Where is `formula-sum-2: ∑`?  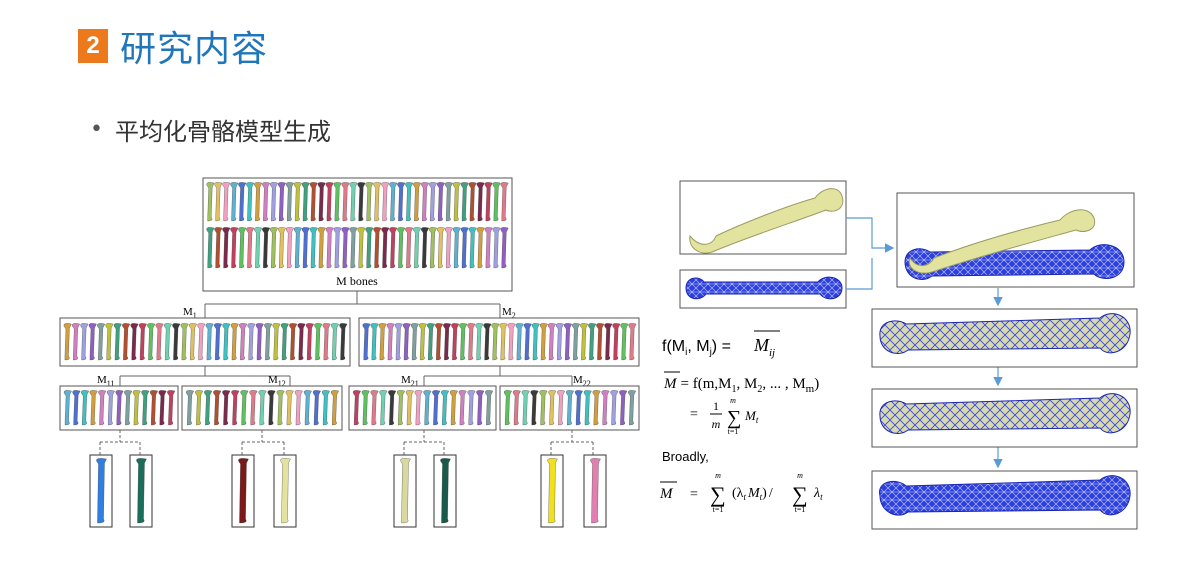 formula-sum-2: ∑ is located at coordinates (718, 494).